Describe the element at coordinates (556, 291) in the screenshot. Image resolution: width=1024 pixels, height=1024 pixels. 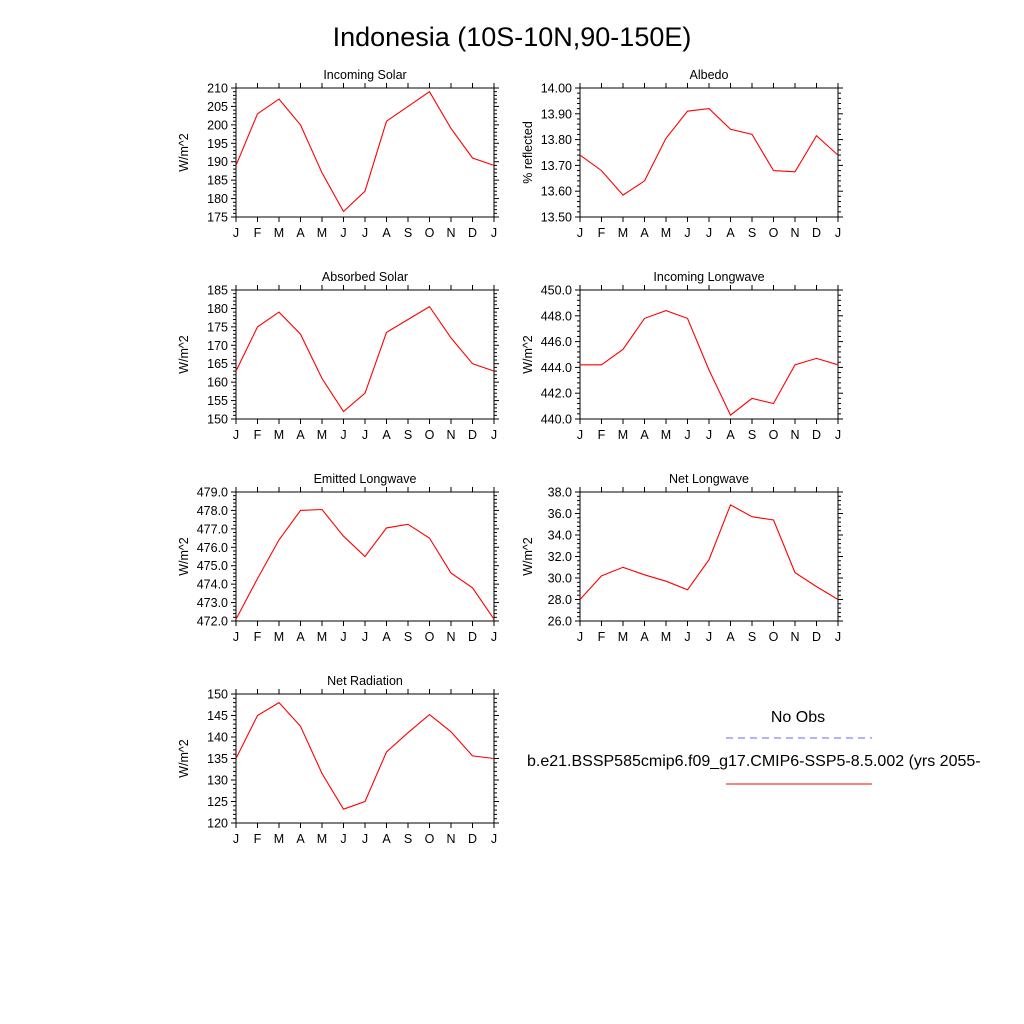
I see `y-tick-label: 450.0` at that location.